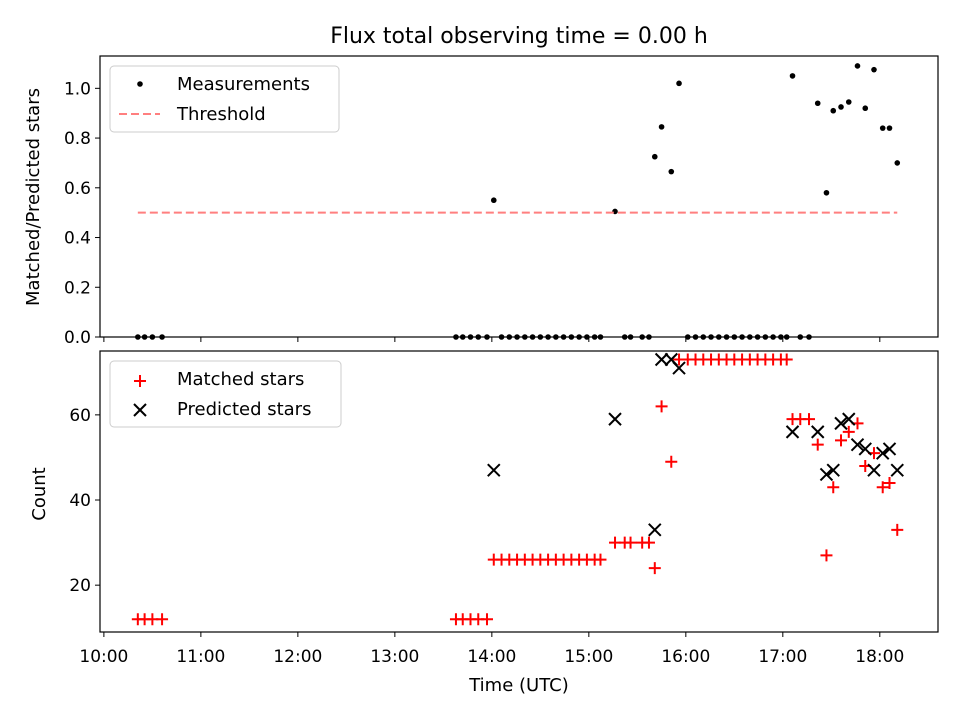 The width and height of the screenshot is (960, 720). I want to click on x-tick-label: 10:00, so click(103, 657).